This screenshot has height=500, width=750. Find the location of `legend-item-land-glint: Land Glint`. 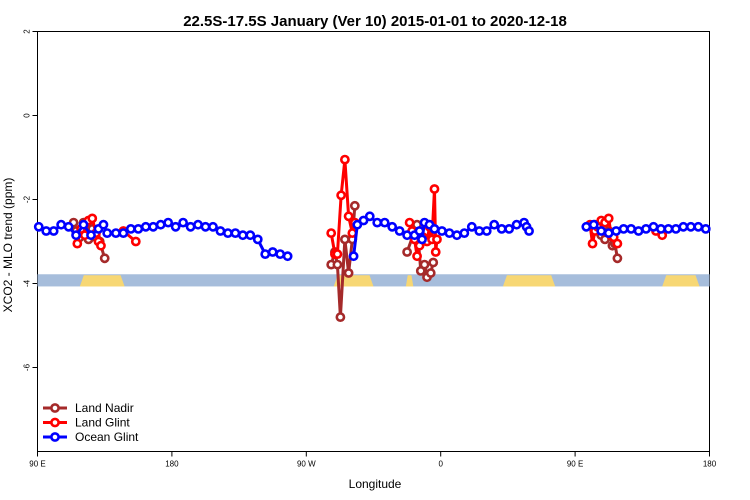

legend-item-land-glint: Land Glint is located at coordinates (86, 423).